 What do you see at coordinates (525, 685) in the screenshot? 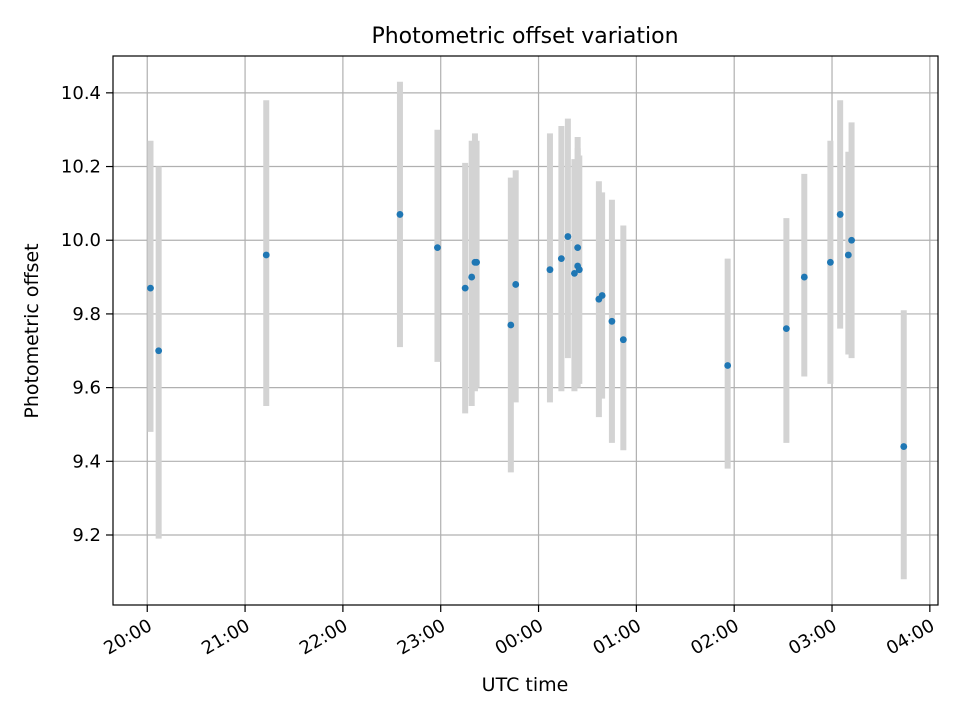
I see `x-axis-label: UTC time` at bounding box center [525, 685].